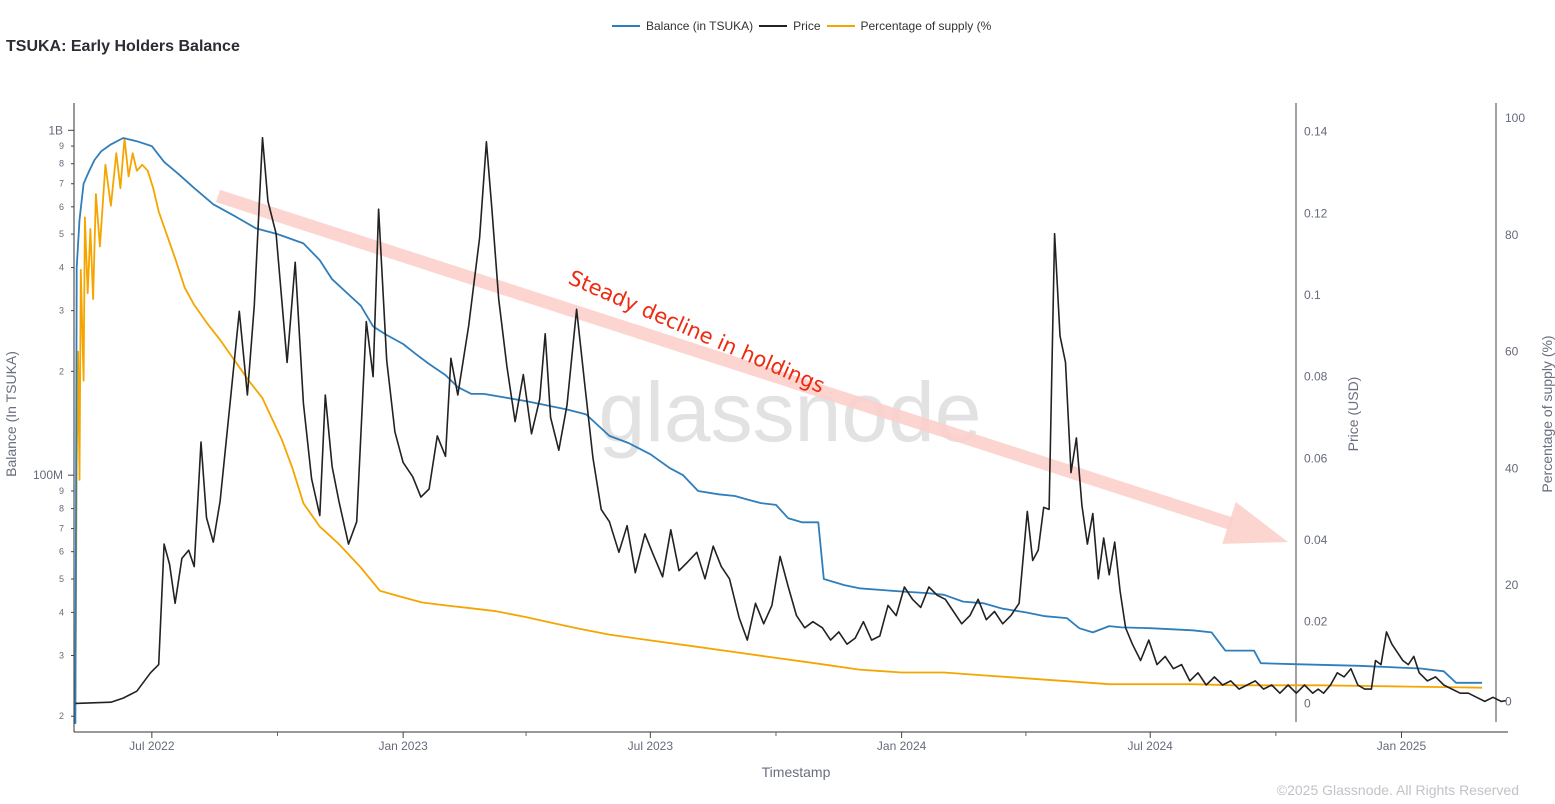 The image size is (1555, 804). I want to click on legend-item-percentage: Percentage of supply (%, so click(909, 26).